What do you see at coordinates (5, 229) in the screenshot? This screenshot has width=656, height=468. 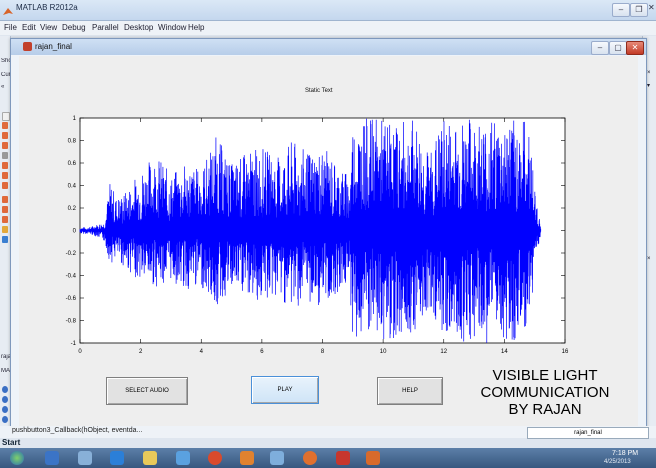 I see `matlab-file-icon` at bounding box center [5, 229].